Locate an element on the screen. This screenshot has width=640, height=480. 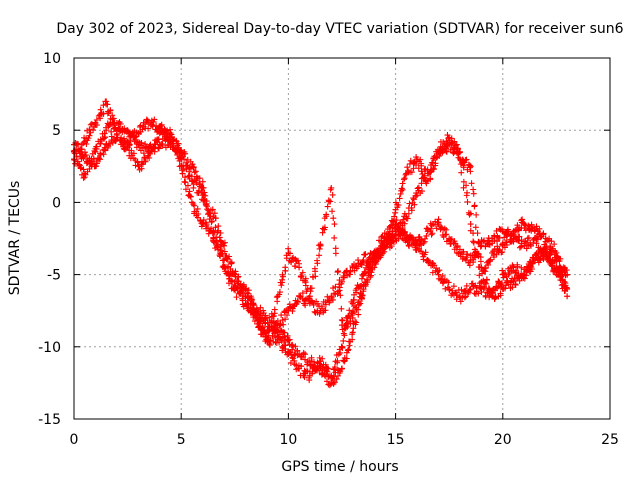
y-tick-label: 10 is located at coordinates (52, 59).